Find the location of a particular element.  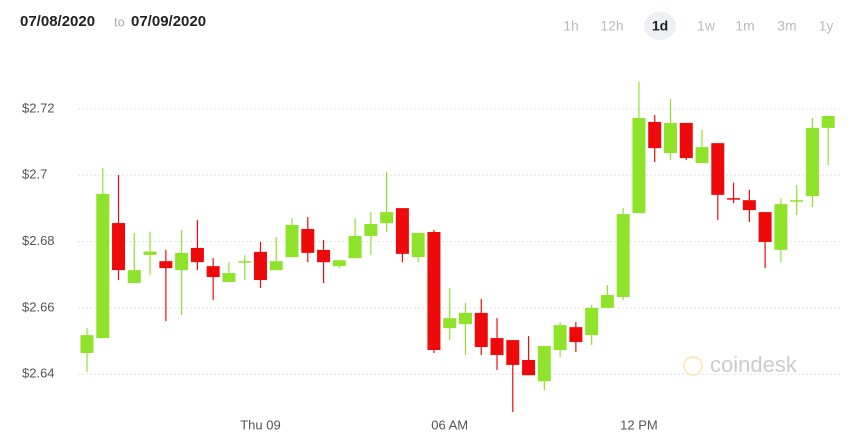

date-to: 07/09/2020 is located at coordinates (168, 21).